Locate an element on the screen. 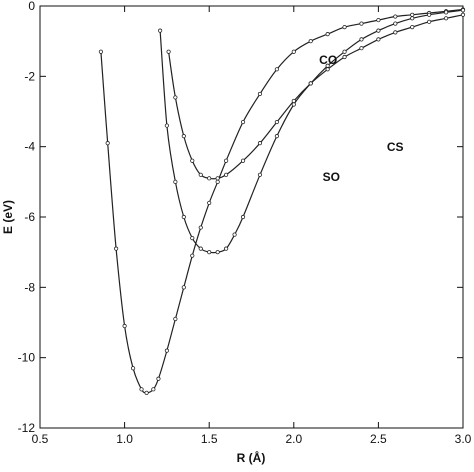 The height and width of the screenshot is (472, 474). x-tick-label: 2.5 is located at coordinates (378, 439).